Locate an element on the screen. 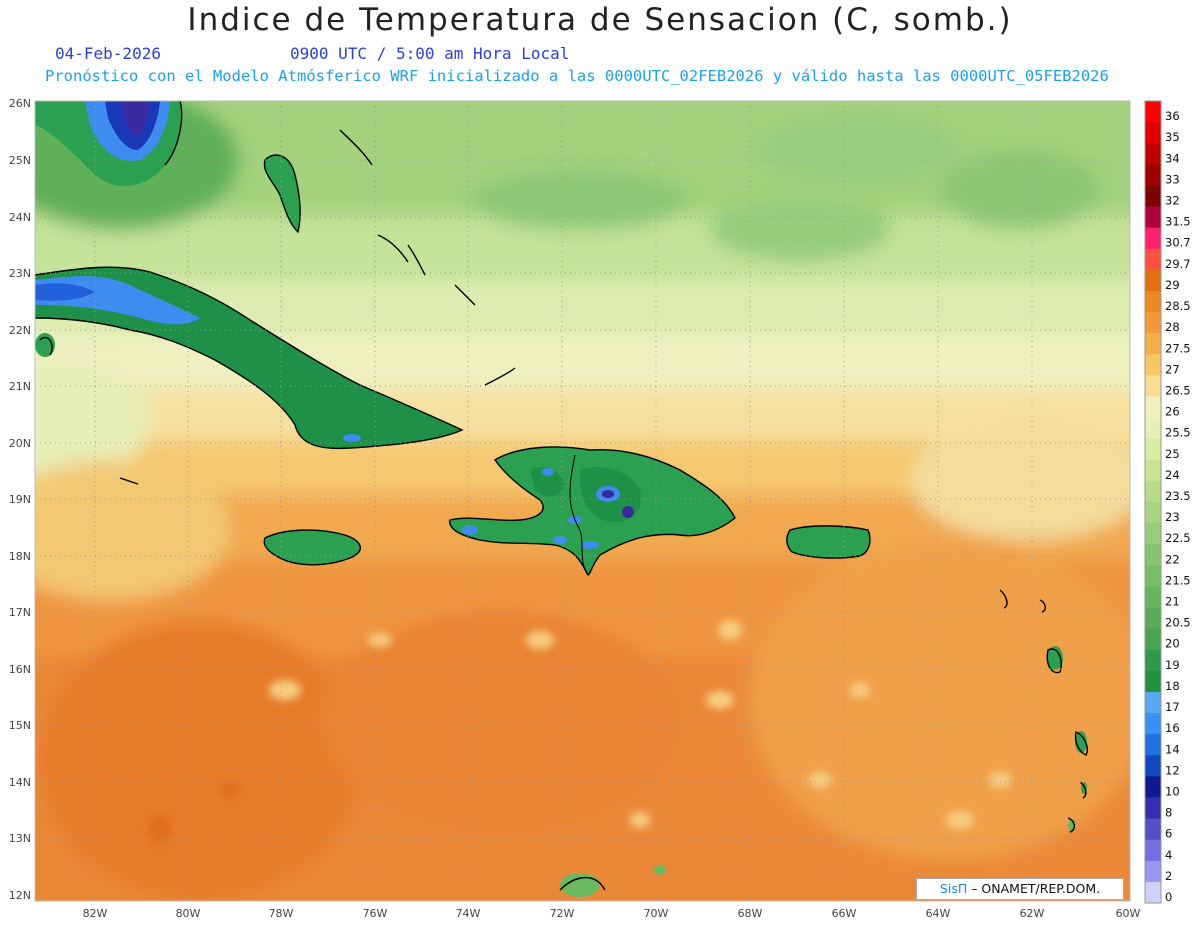 The height and width of the screenshot is (931, 1200). colorbar-label: 29.7 is located at coordinates (1178, 264).